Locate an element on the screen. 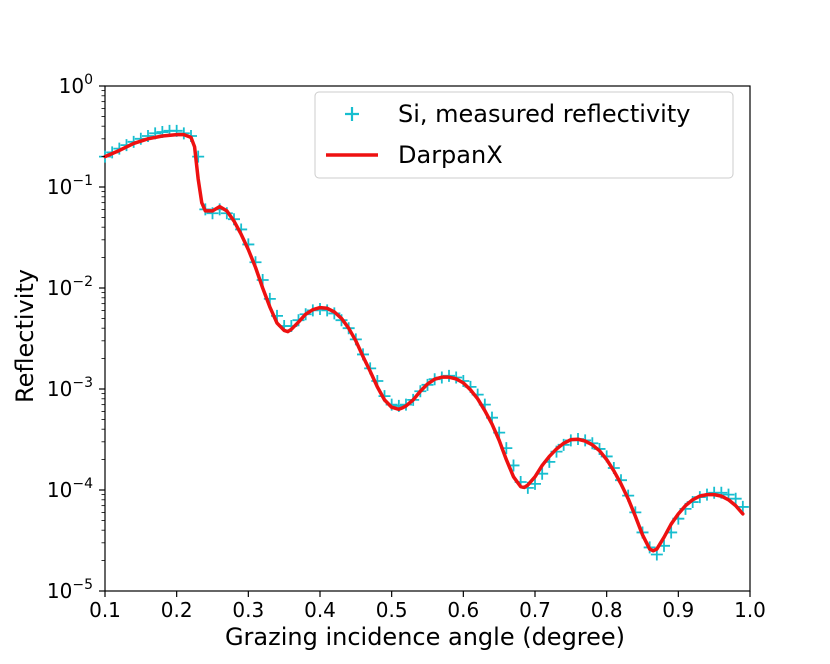  x-tick-label: 0.3 is located at coordinates (248, 610).